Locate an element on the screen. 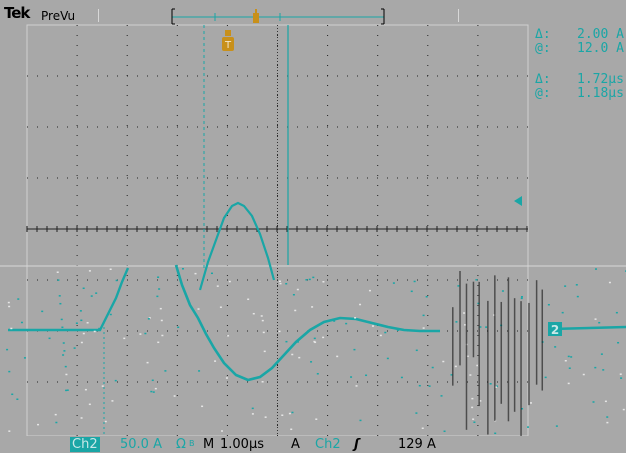 The image size is (626, 453). time-delta-label: Δ: is located at coordinates (543, 79).